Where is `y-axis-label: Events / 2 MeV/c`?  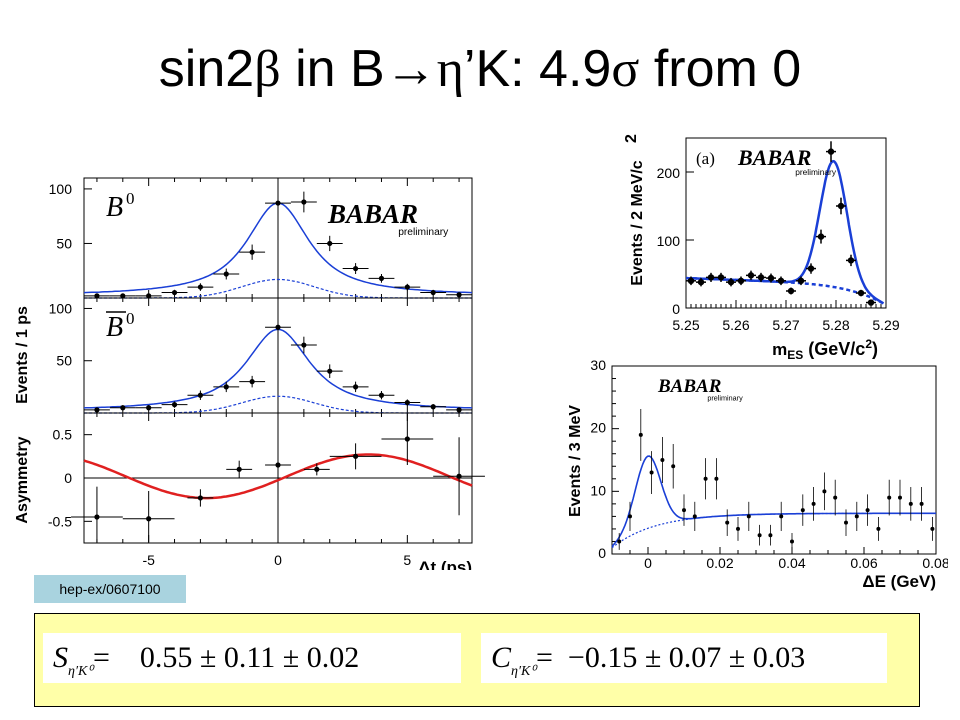 y-axis-label: Events / 2 MeV/c is located at coordinates (637, 222).